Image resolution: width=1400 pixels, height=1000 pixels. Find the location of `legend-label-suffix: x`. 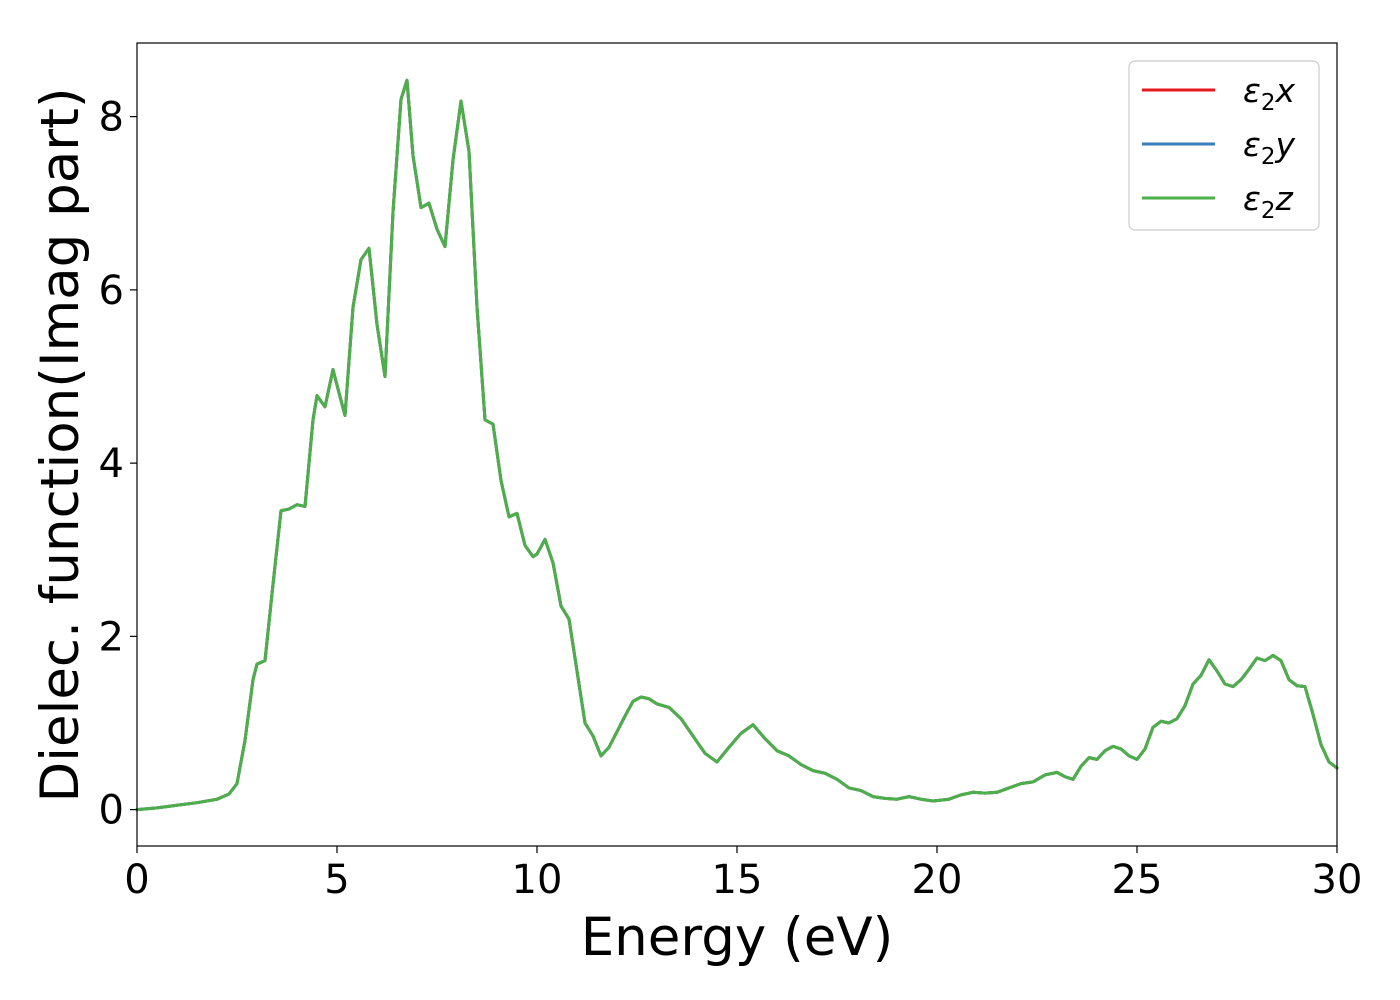

legend-label-suffix: x is located at coordinates (1284, 90).